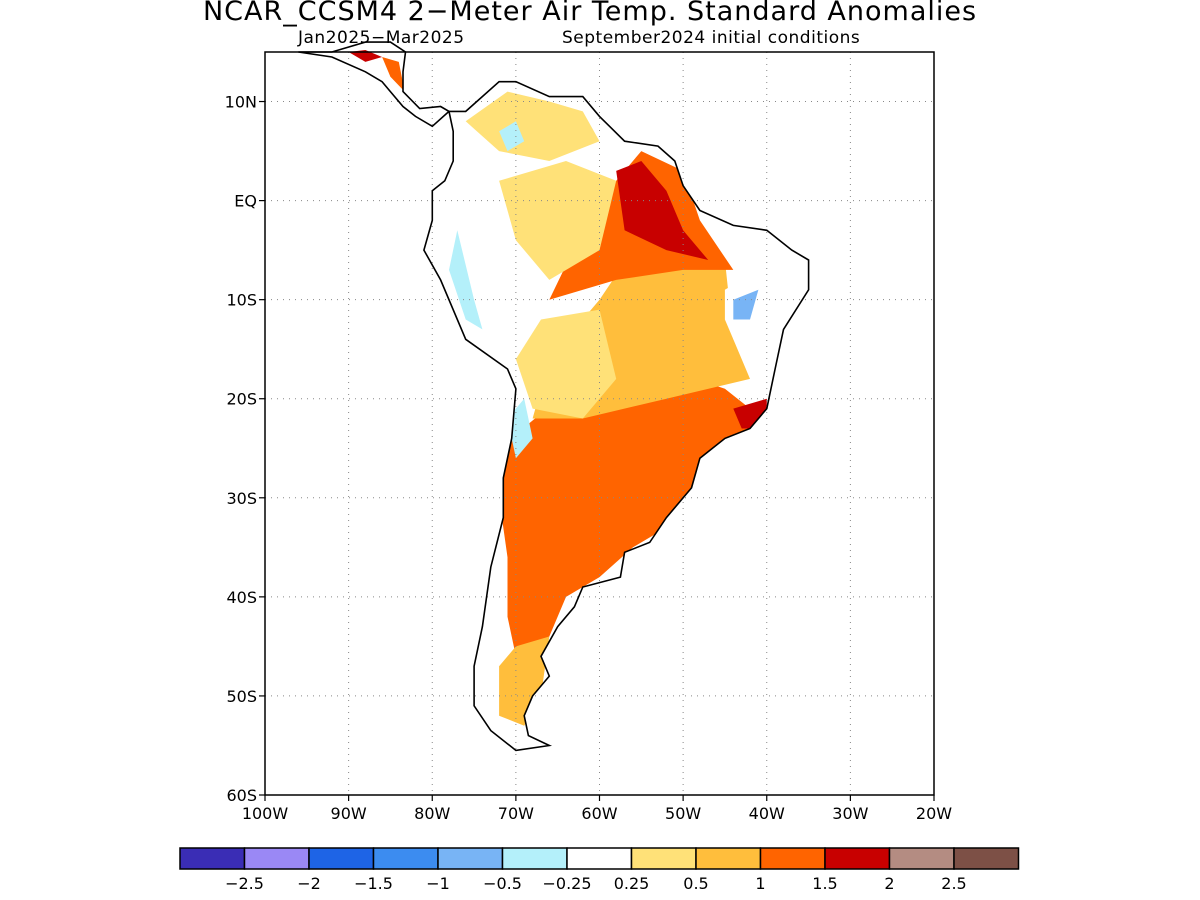 This screenshot has height=900, width=1200. I want to click on colorbar-label: 0.5, so click(695, 883).